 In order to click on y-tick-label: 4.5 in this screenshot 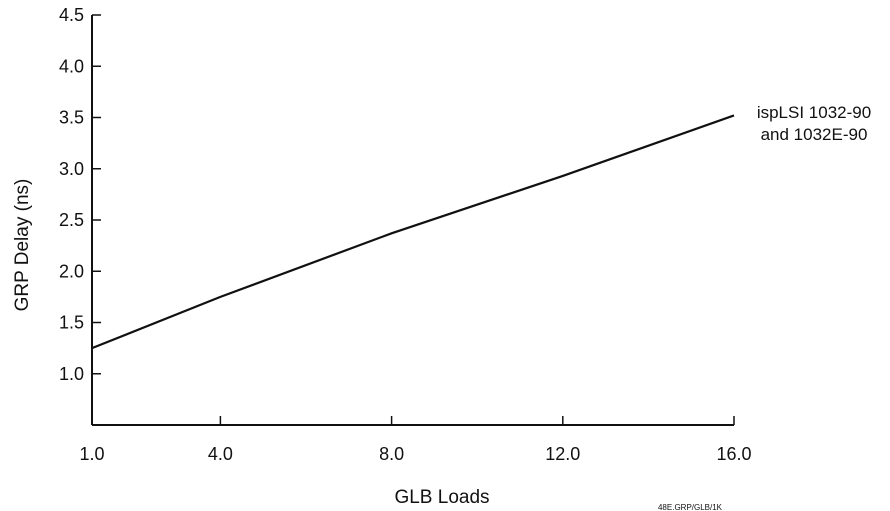, I will do `click(71, 15)`.